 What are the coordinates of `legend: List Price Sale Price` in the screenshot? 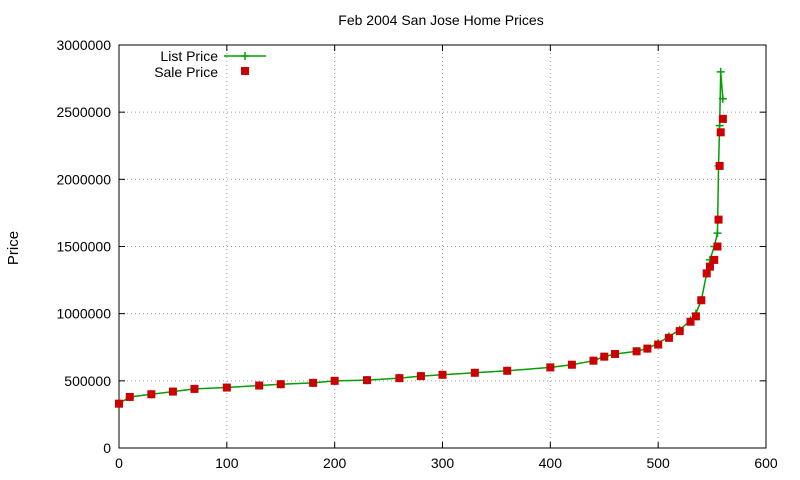 It's located at (210, 64).